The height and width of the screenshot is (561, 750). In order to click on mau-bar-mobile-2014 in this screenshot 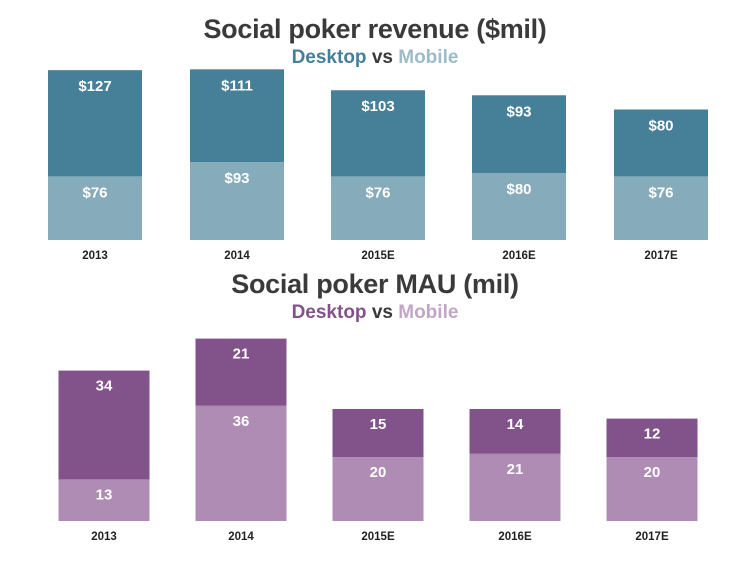, I will do `click(241, 463)`.